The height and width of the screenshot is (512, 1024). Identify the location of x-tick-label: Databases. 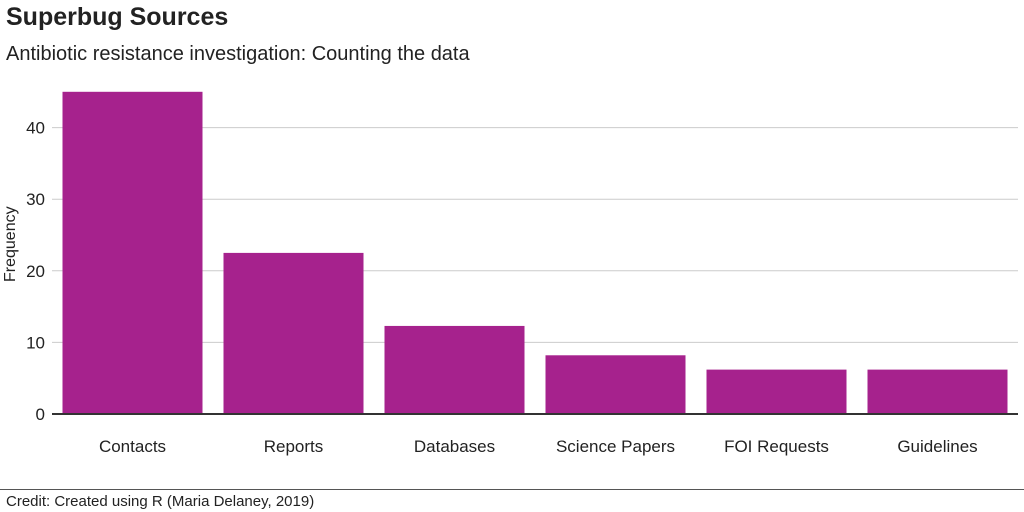
(454, 446).